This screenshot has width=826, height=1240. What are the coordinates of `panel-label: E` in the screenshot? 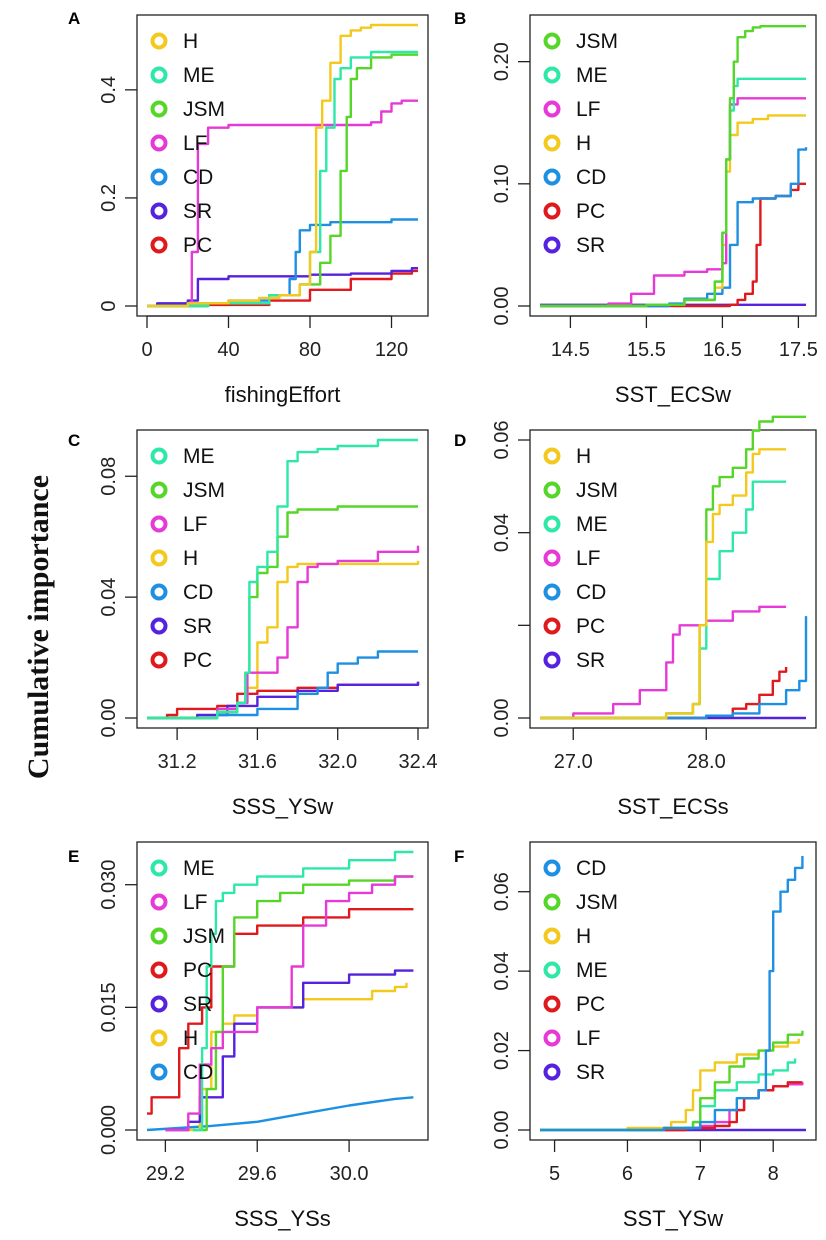 It's located at (73, 856).